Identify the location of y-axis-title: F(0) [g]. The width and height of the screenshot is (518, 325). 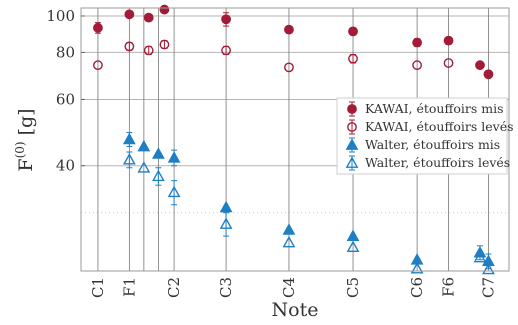
(25, 139).